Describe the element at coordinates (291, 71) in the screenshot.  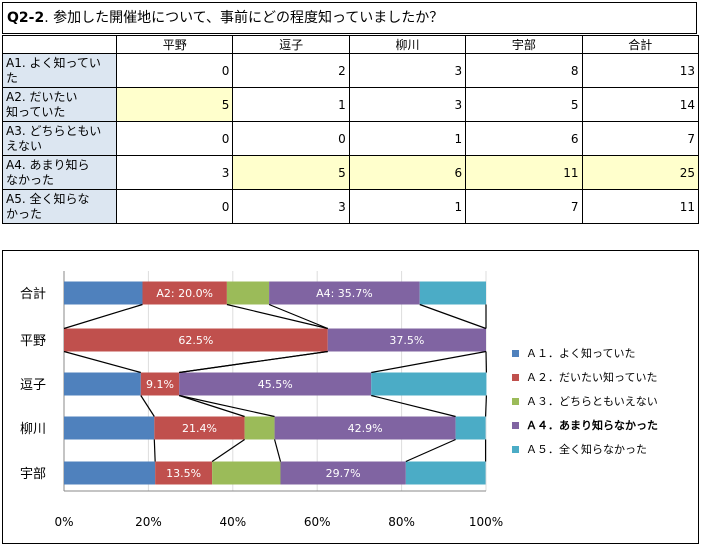
I see `table-cell: 2` at that location.